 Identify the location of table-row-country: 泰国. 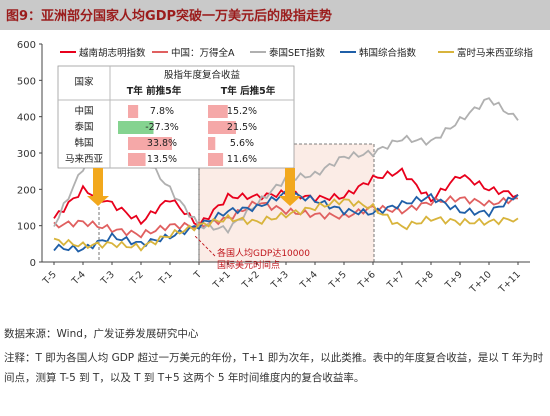
(83, 127).